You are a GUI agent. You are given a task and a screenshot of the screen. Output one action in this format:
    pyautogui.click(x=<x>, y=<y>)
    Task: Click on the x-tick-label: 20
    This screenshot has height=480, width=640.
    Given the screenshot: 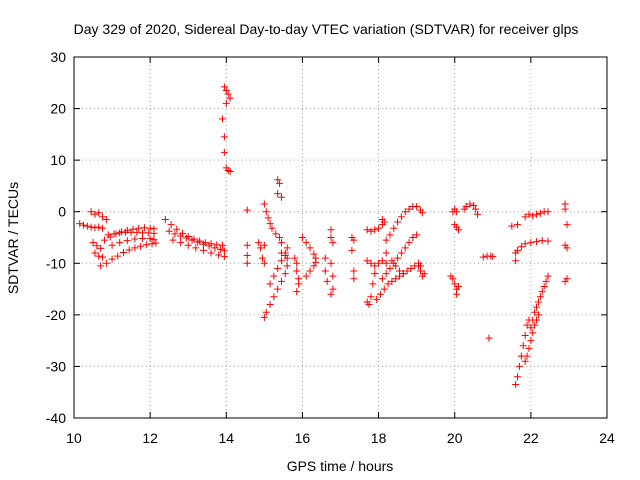 What is the action you would take?
    pyautogui.click(x=455, y=438)
    